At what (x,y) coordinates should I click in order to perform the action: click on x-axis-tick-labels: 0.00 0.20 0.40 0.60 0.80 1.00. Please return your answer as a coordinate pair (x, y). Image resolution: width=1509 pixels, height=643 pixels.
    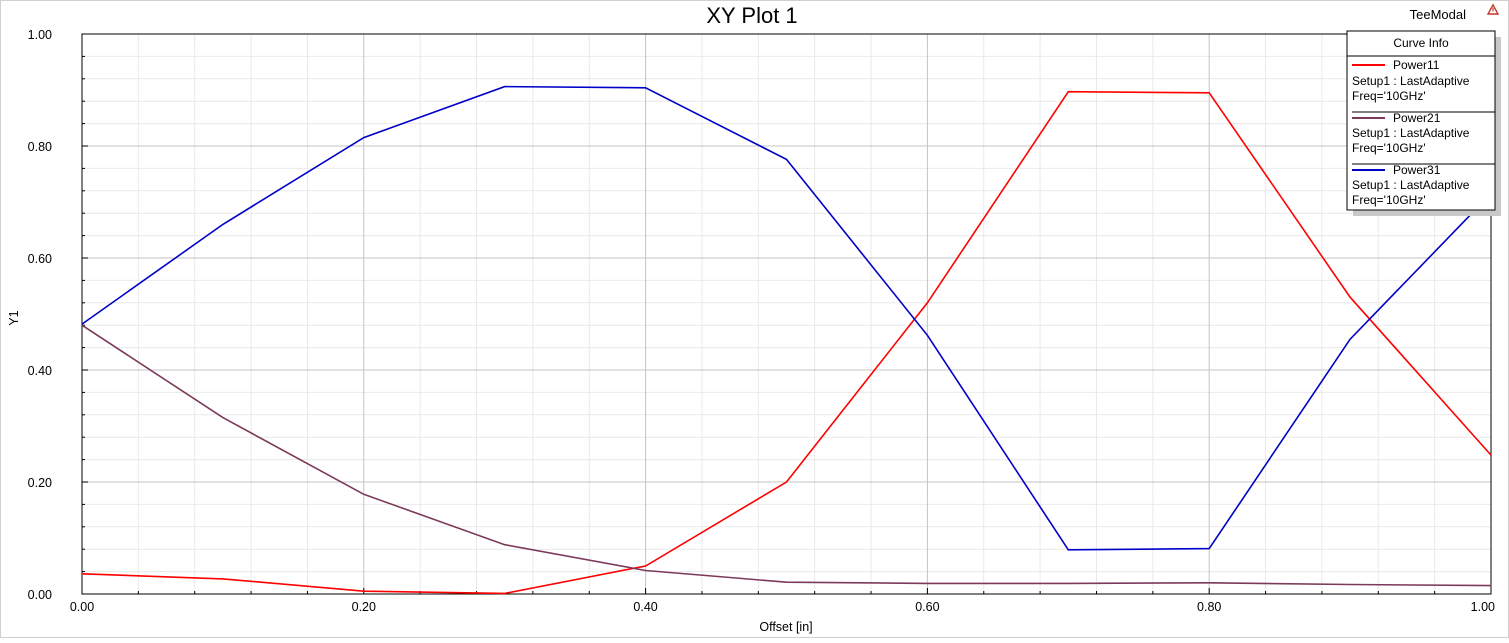
    Looking at the image, I should click on (782, 607).